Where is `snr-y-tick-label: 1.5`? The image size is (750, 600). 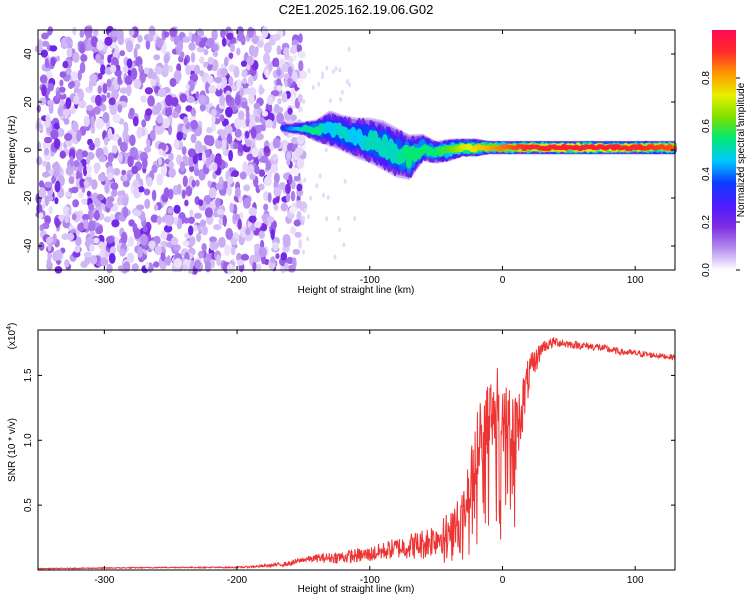 snr-y-tick-label: 1.5 is located at coordinates (28, 375).